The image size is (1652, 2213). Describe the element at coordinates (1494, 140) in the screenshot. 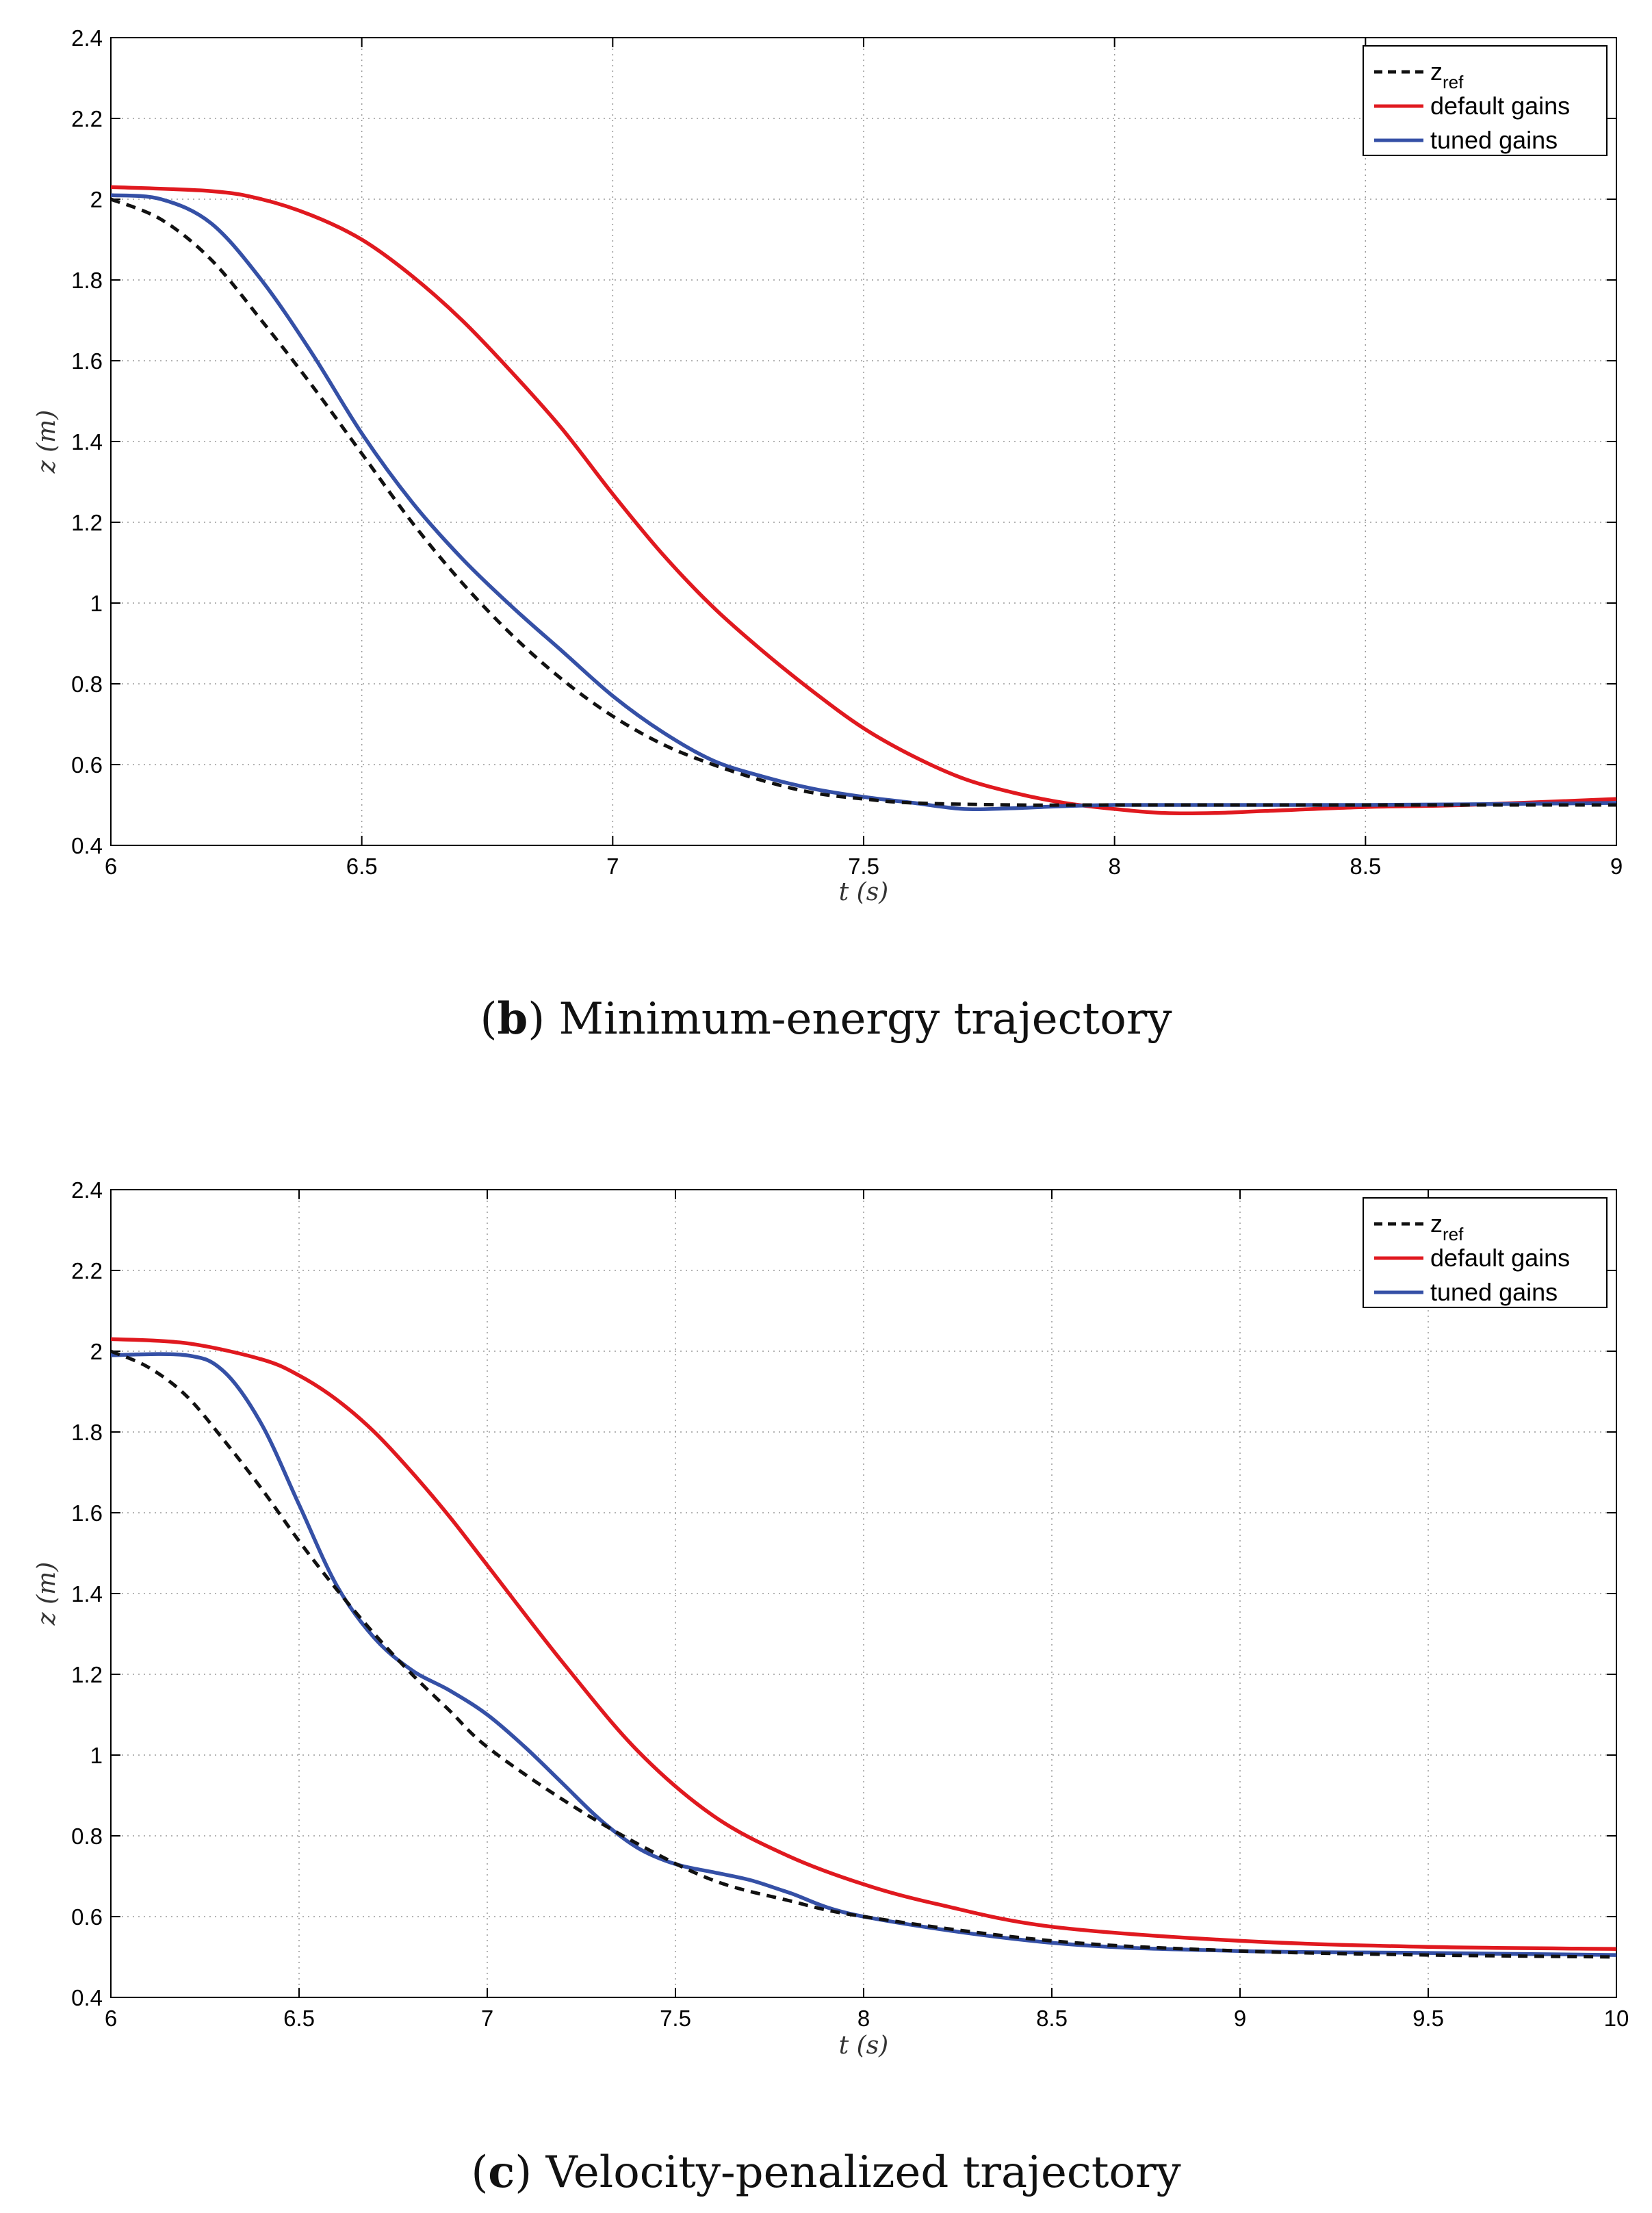

I see `panel-b-legend-label-tuned-gains: tuned gains` at that location.